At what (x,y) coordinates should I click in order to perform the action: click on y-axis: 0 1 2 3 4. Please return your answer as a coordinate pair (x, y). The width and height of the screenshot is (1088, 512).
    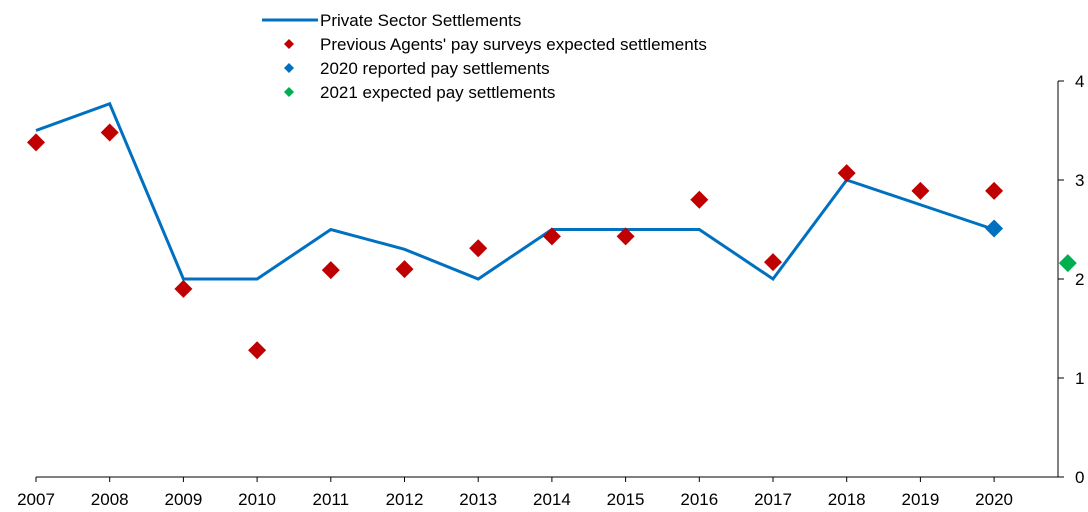
    Looking at the image, I should click on (1070, 279).